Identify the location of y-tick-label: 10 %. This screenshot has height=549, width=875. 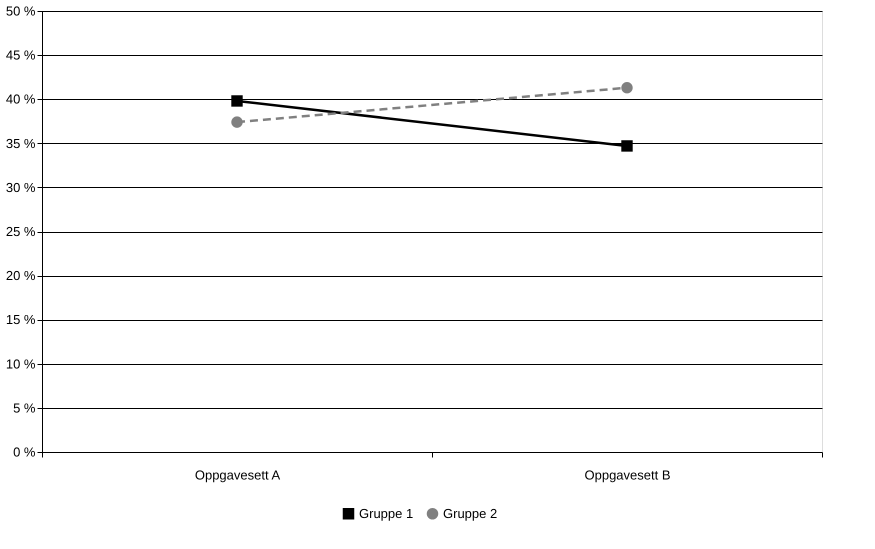
(21, 364).